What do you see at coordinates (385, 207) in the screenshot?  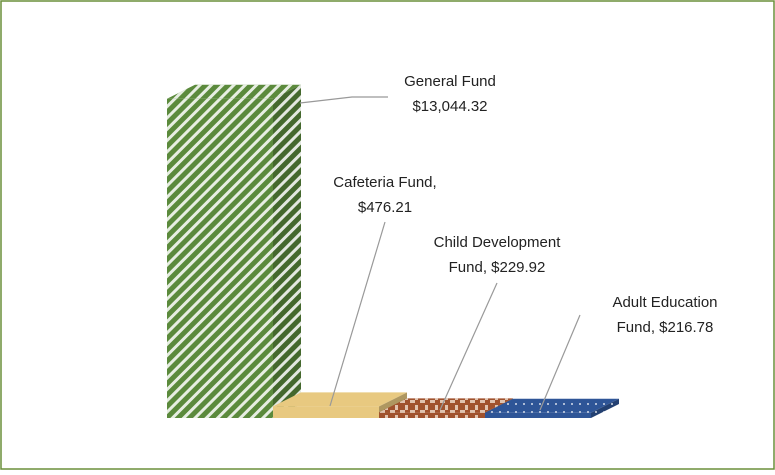 I see `data-label: $476.21` at bounding box center [385, 207].